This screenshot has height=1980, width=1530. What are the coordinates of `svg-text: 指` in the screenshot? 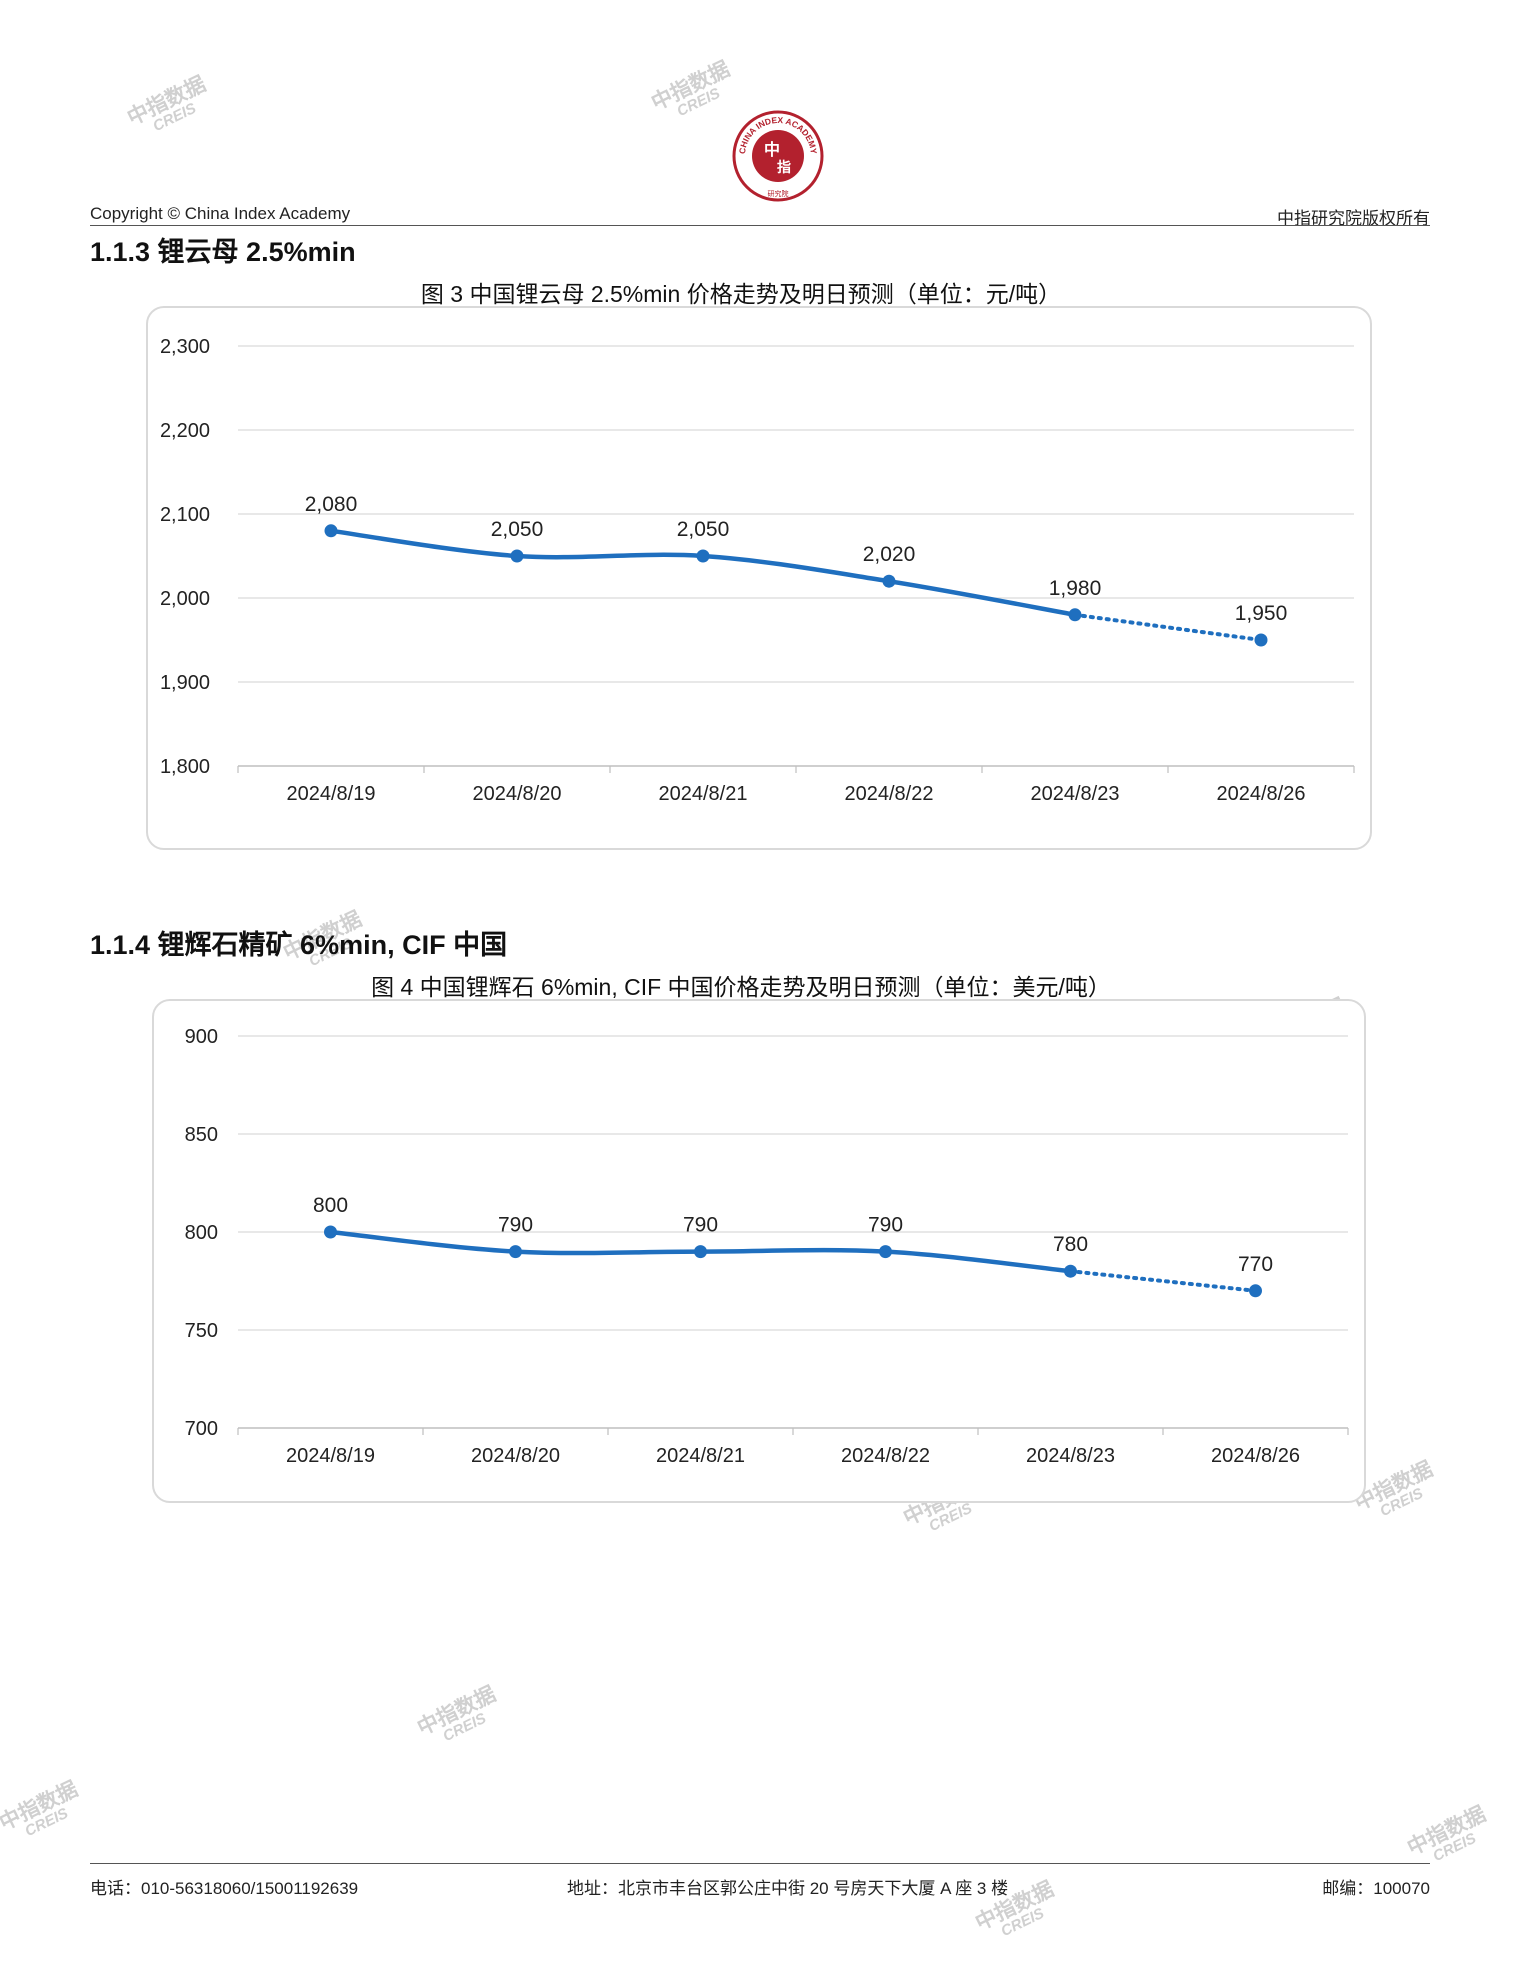 It's located at (784, 167).